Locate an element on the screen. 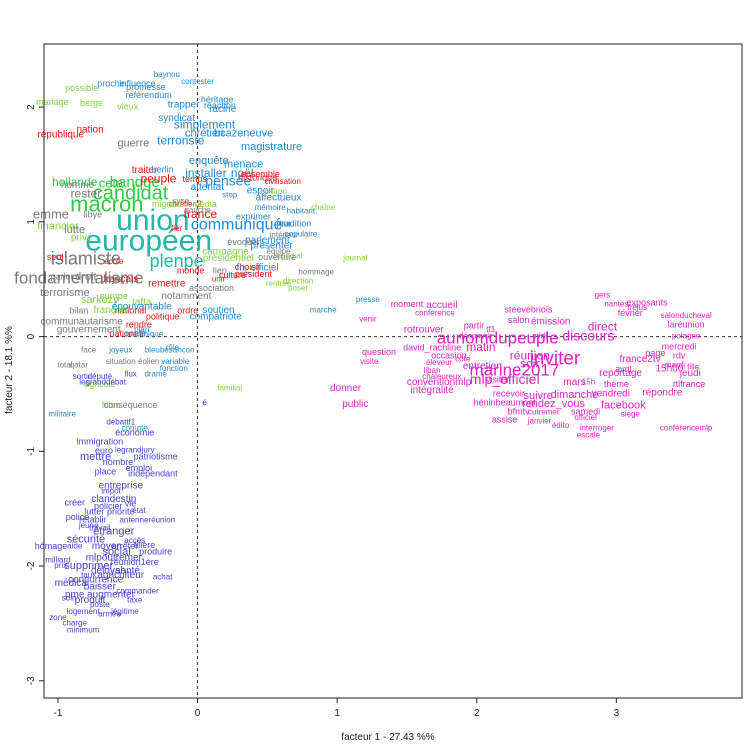  word-point: rendez_vous is located at coordinates (553, 404).